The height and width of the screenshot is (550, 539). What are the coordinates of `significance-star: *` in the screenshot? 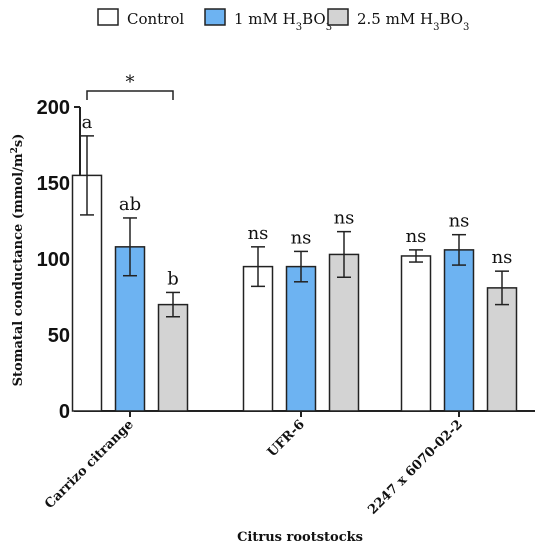 It's located at (130, 82).